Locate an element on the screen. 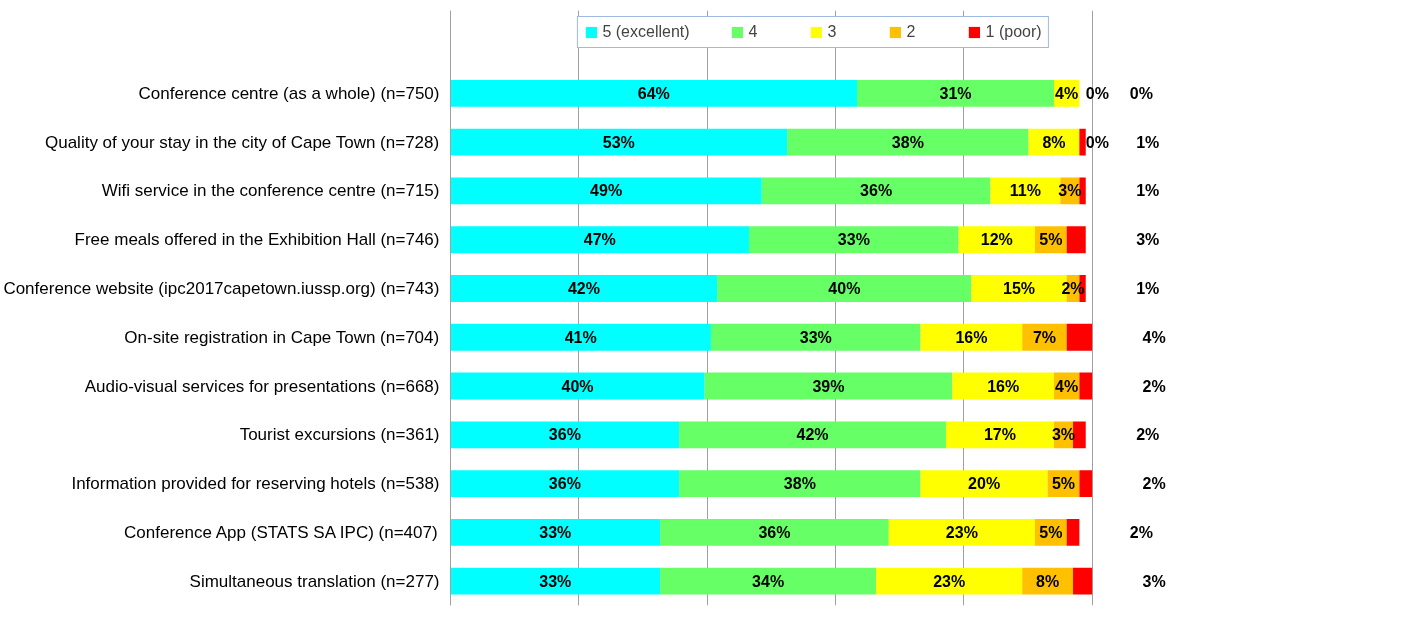  data-label: 34% is located at coordinates (768, 581).